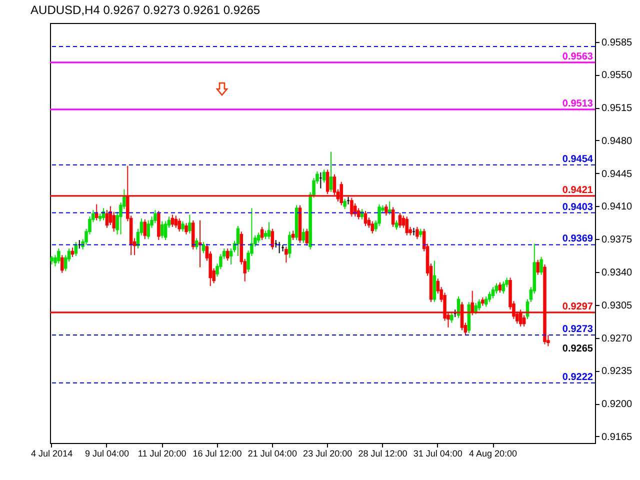 This screenshot has height=480, width=640. What do you see at coordinates (578, 56) in the screenshot?
I see `ref-line-label: 0.9563` at bounding box center [578, 56].